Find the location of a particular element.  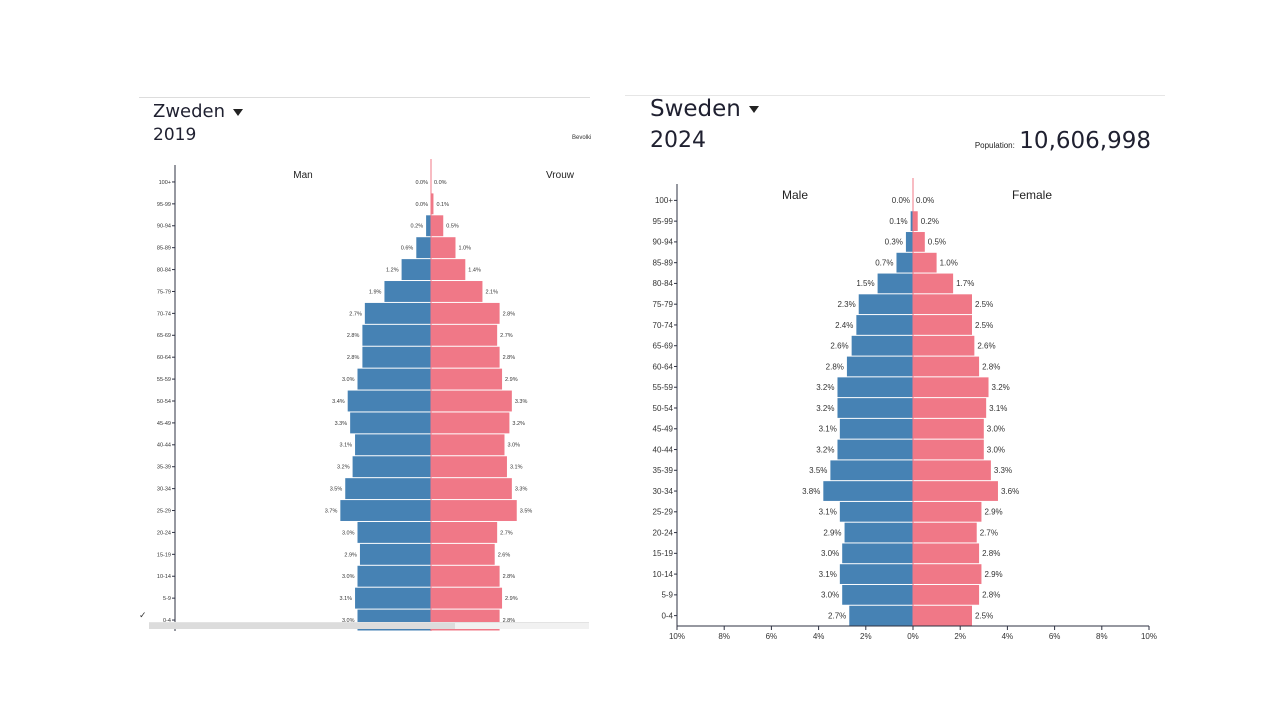

data-label-female: 1.0% is located at coordinates (465, 249).